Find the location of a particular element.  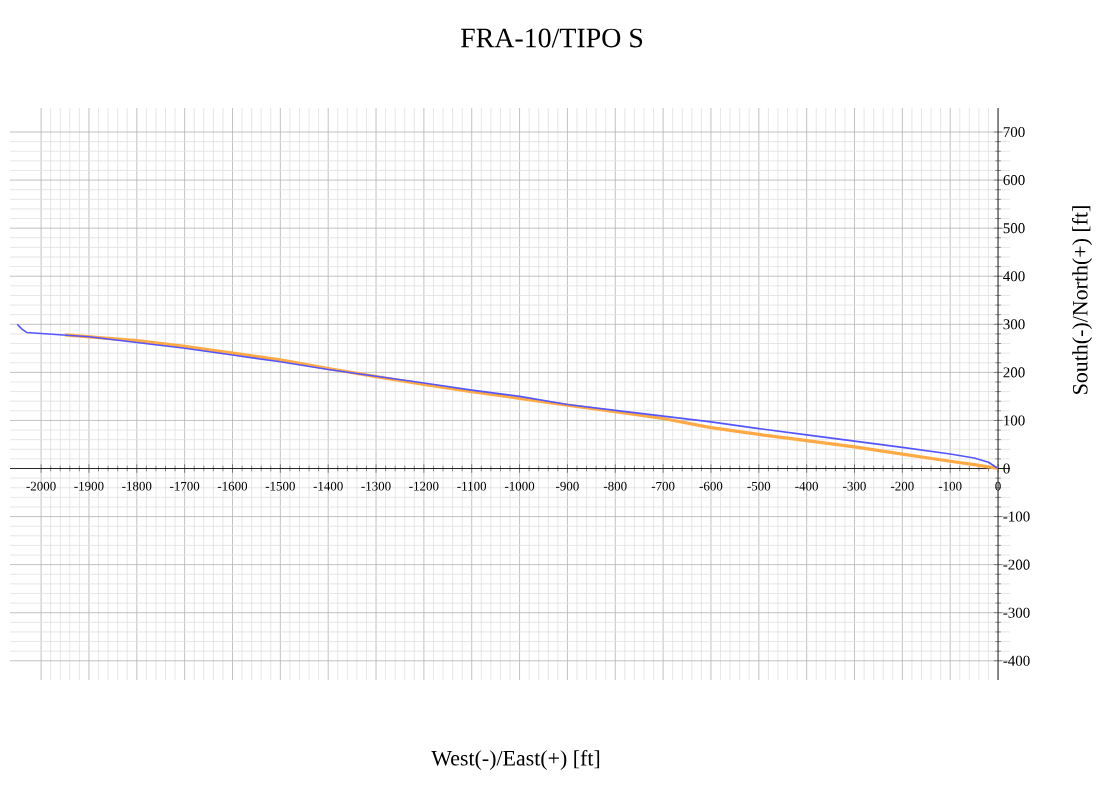

chart-title: FRA-10/TIPO S is located at coordinates (551, 38).